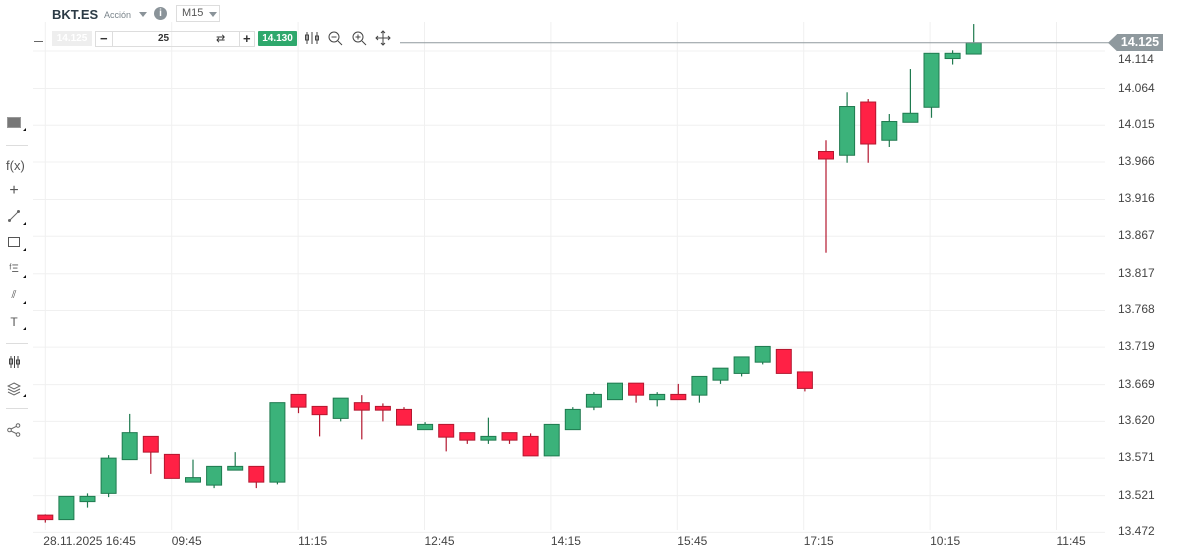 This screenshot has height=557, width=1177. I want to click on minimize-icon, so click(38, 41).